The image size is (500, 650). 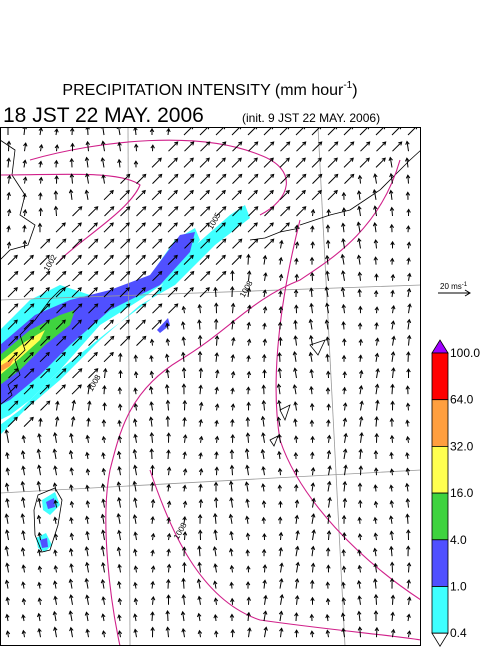 I want to click on scale-arrow-head, so click(x=467, y=293).